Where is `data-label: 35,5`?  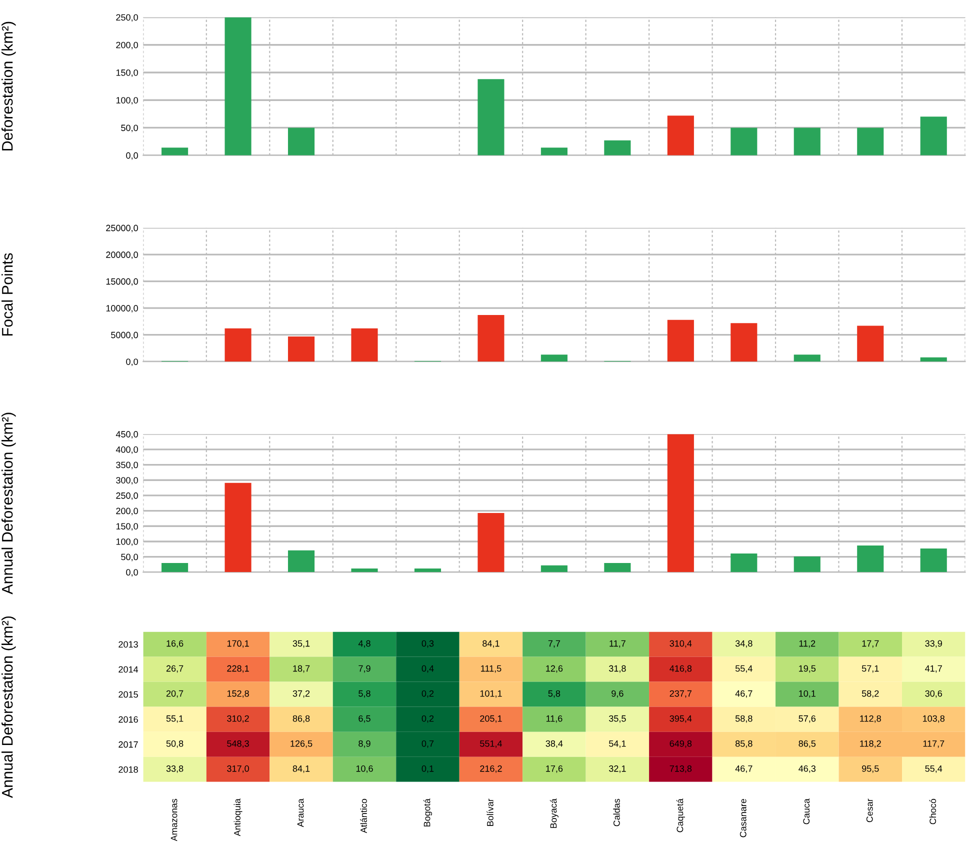 data-label: 35,5 is located at coordinates (617, 719).